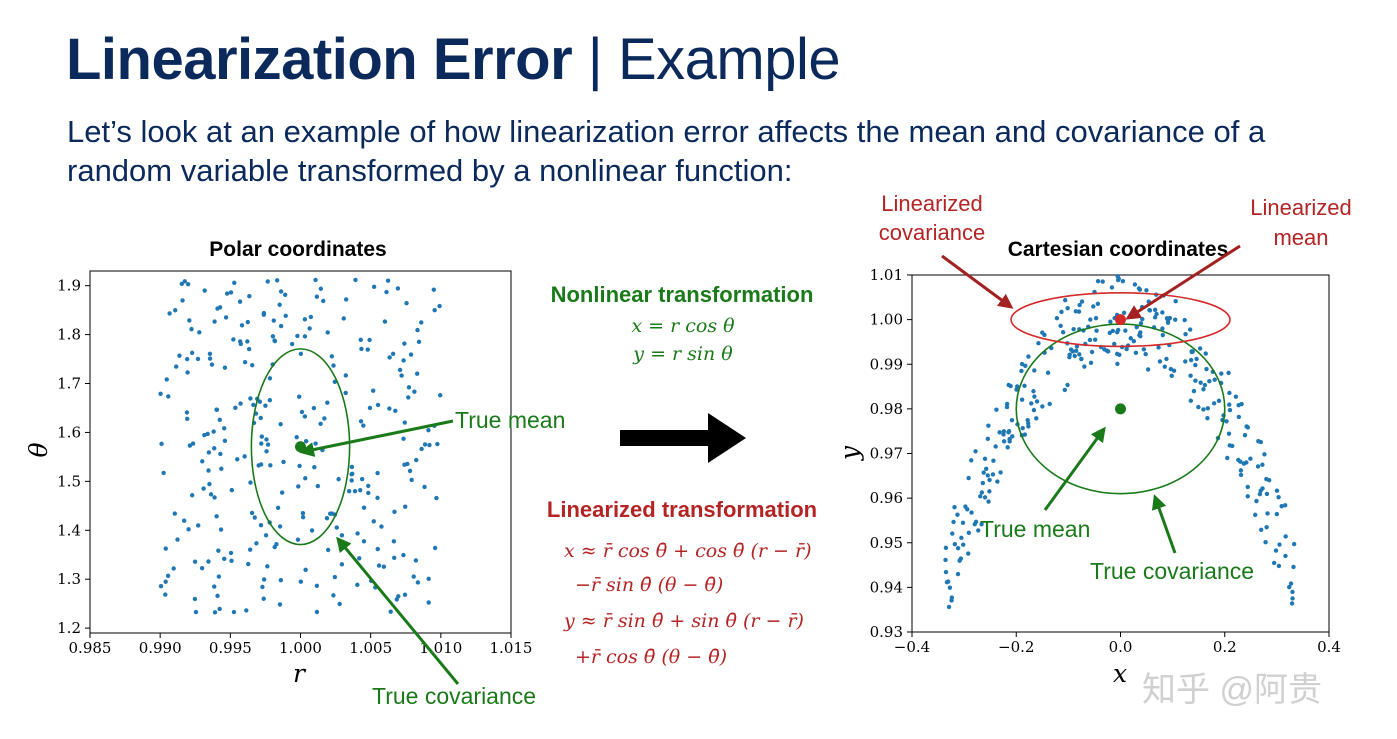  What do you see at coordinates (1035, 529) in the screenshot?
I see `cartesian-true-mean-label: True mean` at bounding box center [1035, 529].